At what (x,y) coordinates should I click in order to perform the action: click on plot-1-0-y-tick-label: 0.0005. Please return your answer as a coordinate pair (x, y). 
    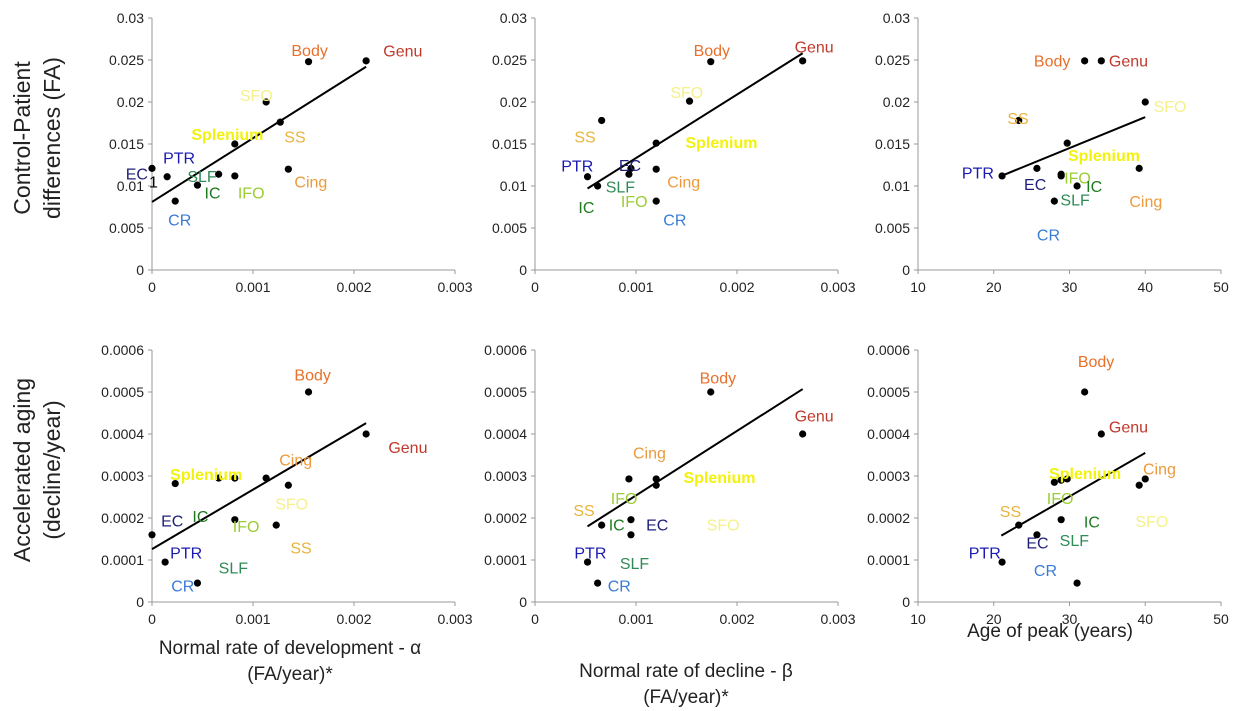
    Looking at the image, I should click on (122, 392).